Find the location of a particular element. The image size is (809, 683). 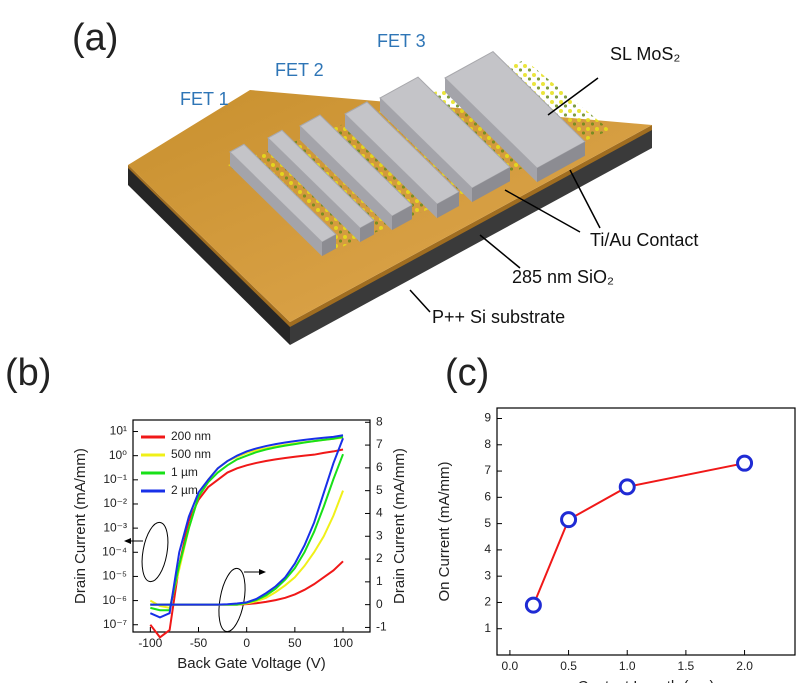

y-tick-label: 10⁻⁶ is located at coordinates (114, 600).